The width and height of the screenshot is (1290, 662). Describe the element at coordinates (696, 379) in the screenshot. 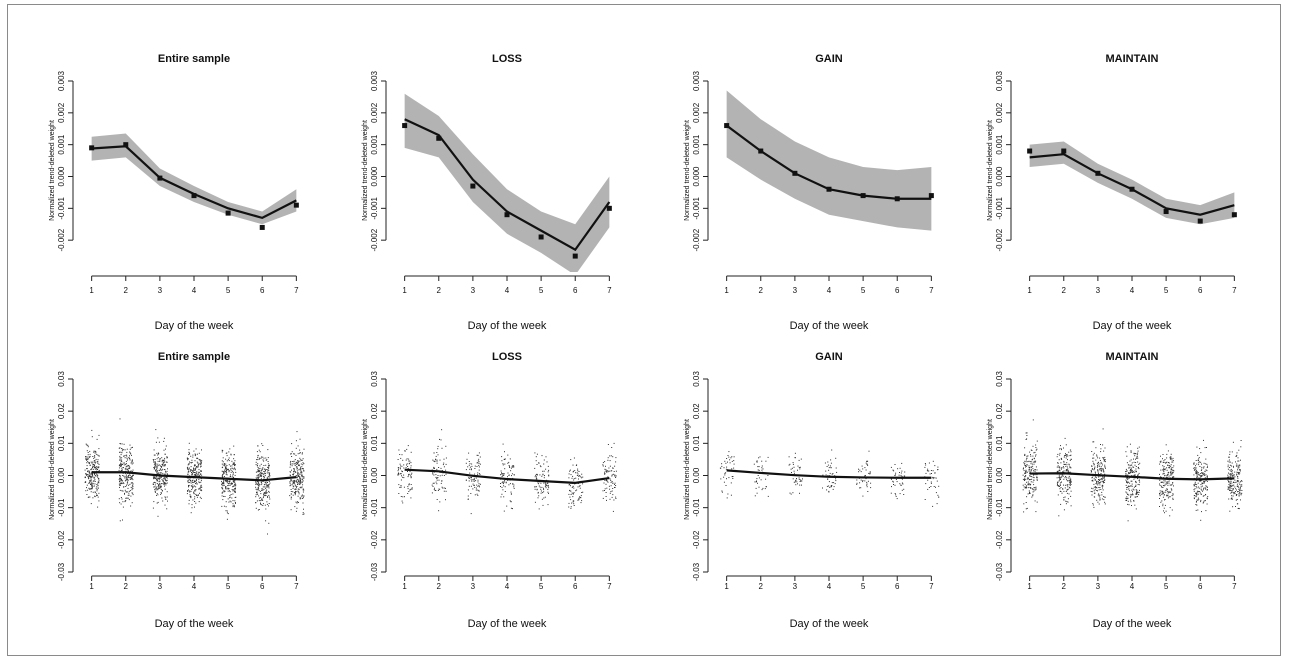

I see `y-tick-label: 0.03` at that location.